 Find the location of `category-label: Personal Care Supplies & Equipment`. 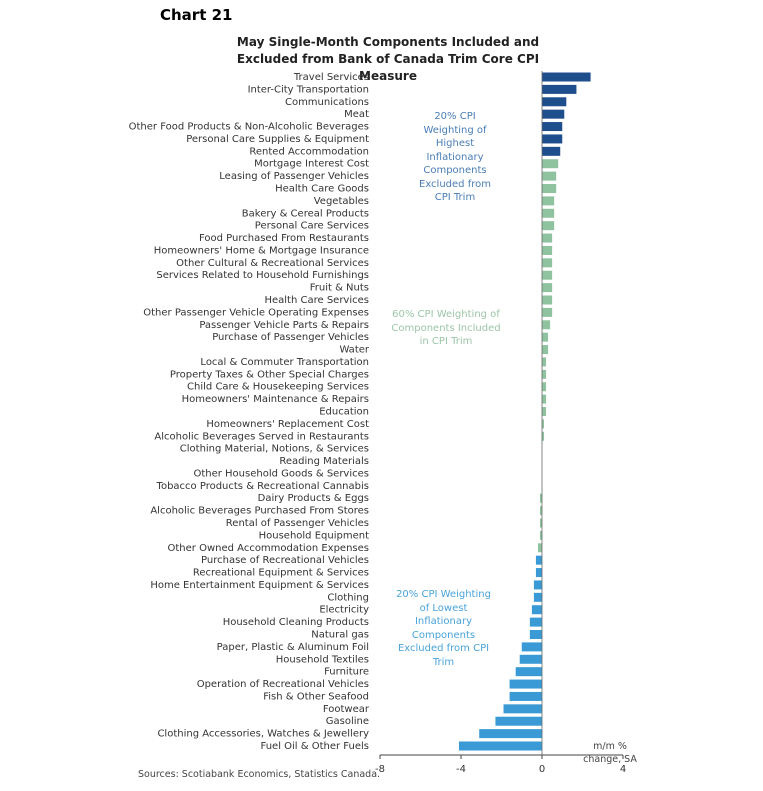

category-label: Personal Care Supplies & Equipment is located at coordinates (277, 139).